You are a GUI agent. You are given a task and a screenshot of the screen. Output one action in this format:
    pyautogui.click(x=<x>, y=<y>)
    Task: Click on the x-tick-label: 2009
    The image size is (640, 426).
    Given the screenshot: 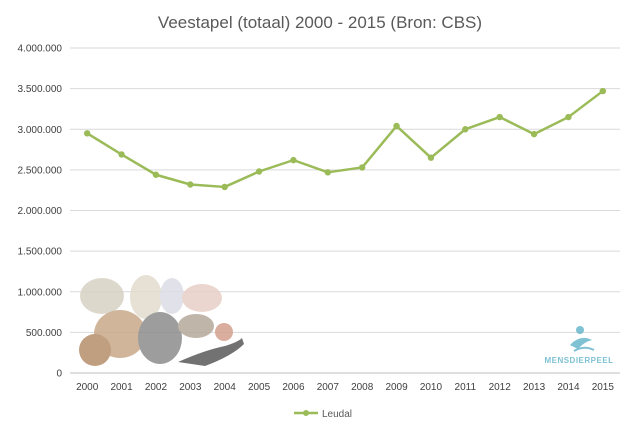 What is the action you would take?
    pyautogui.click(x=396, y=387)
    